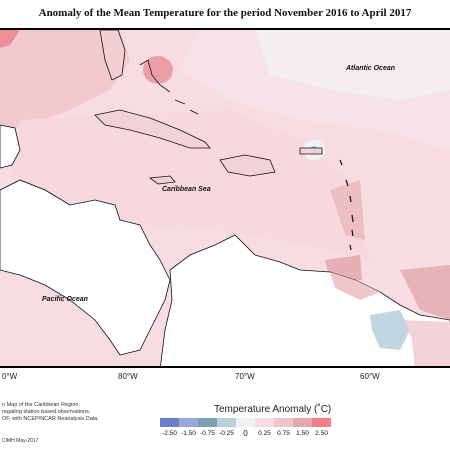 The width and height of the screenshot is (450, 450). What do you see at coordinates (355, 286) in the screenshot?
I see `coastal-warm-strip` at bounding box center [355, 286].